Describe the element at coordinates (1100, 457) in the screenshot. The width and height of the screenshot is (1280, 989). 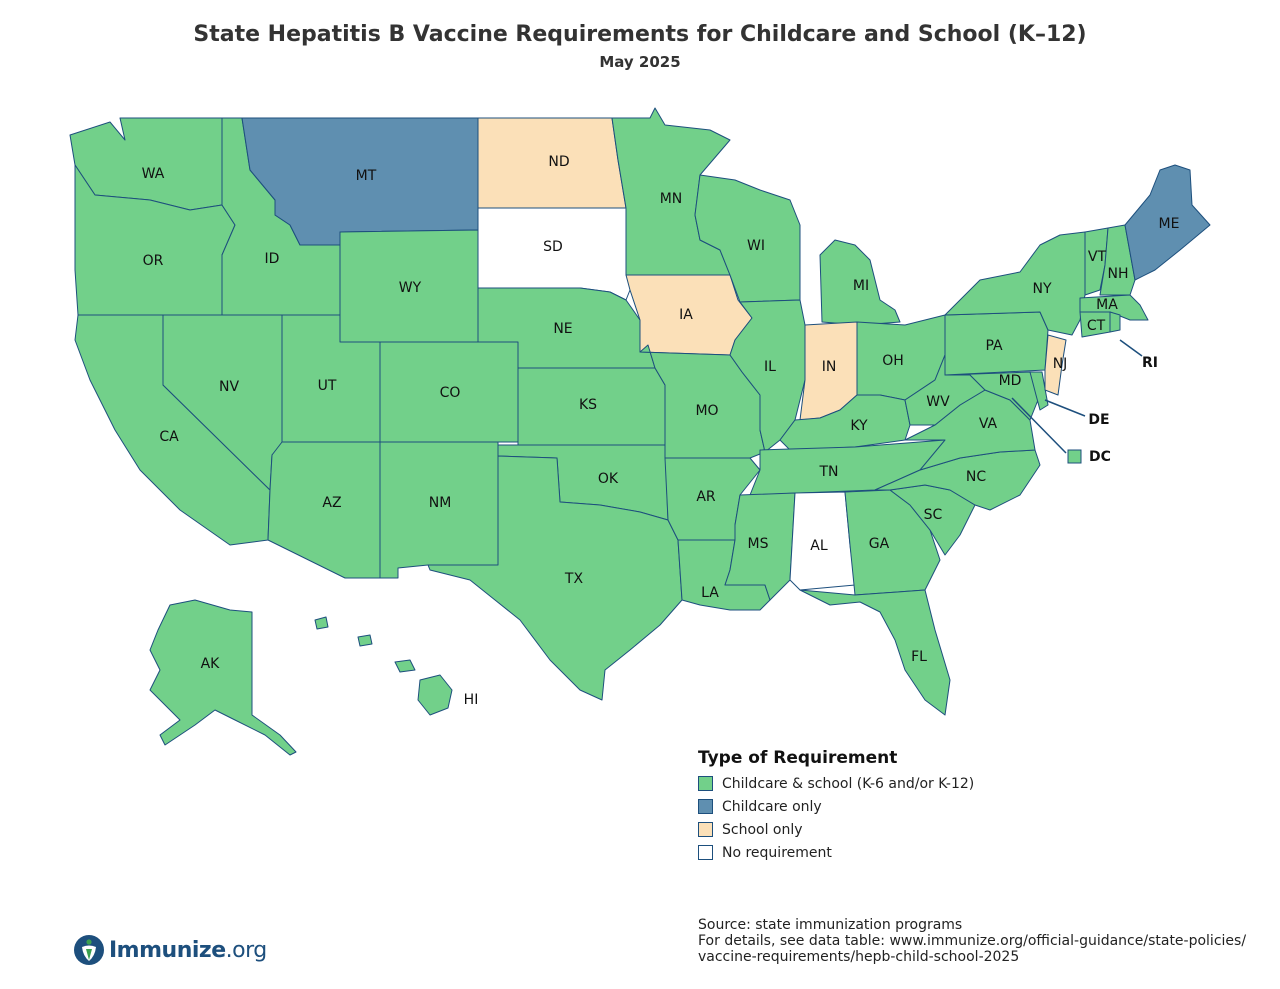
I see `label-dc: DC` at that location.